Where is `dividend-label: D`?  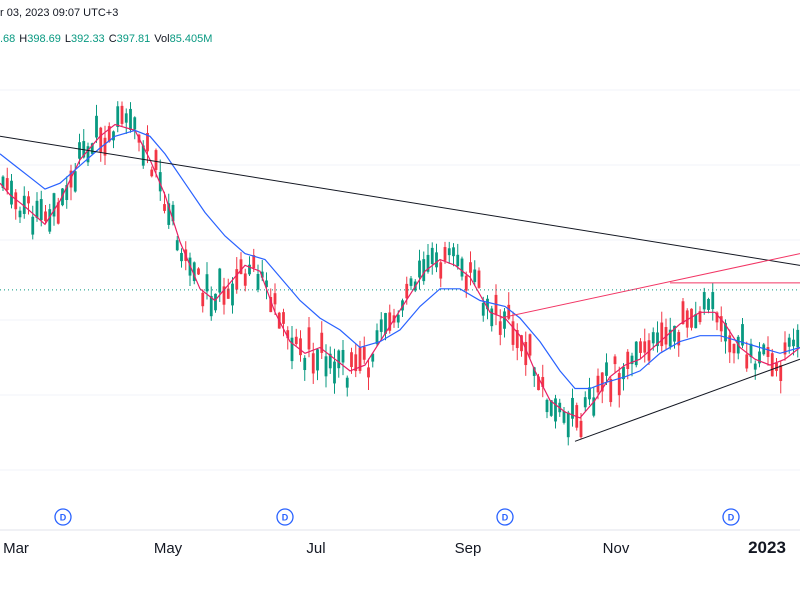
dividend-label: D is located at coordinates (63, 518).